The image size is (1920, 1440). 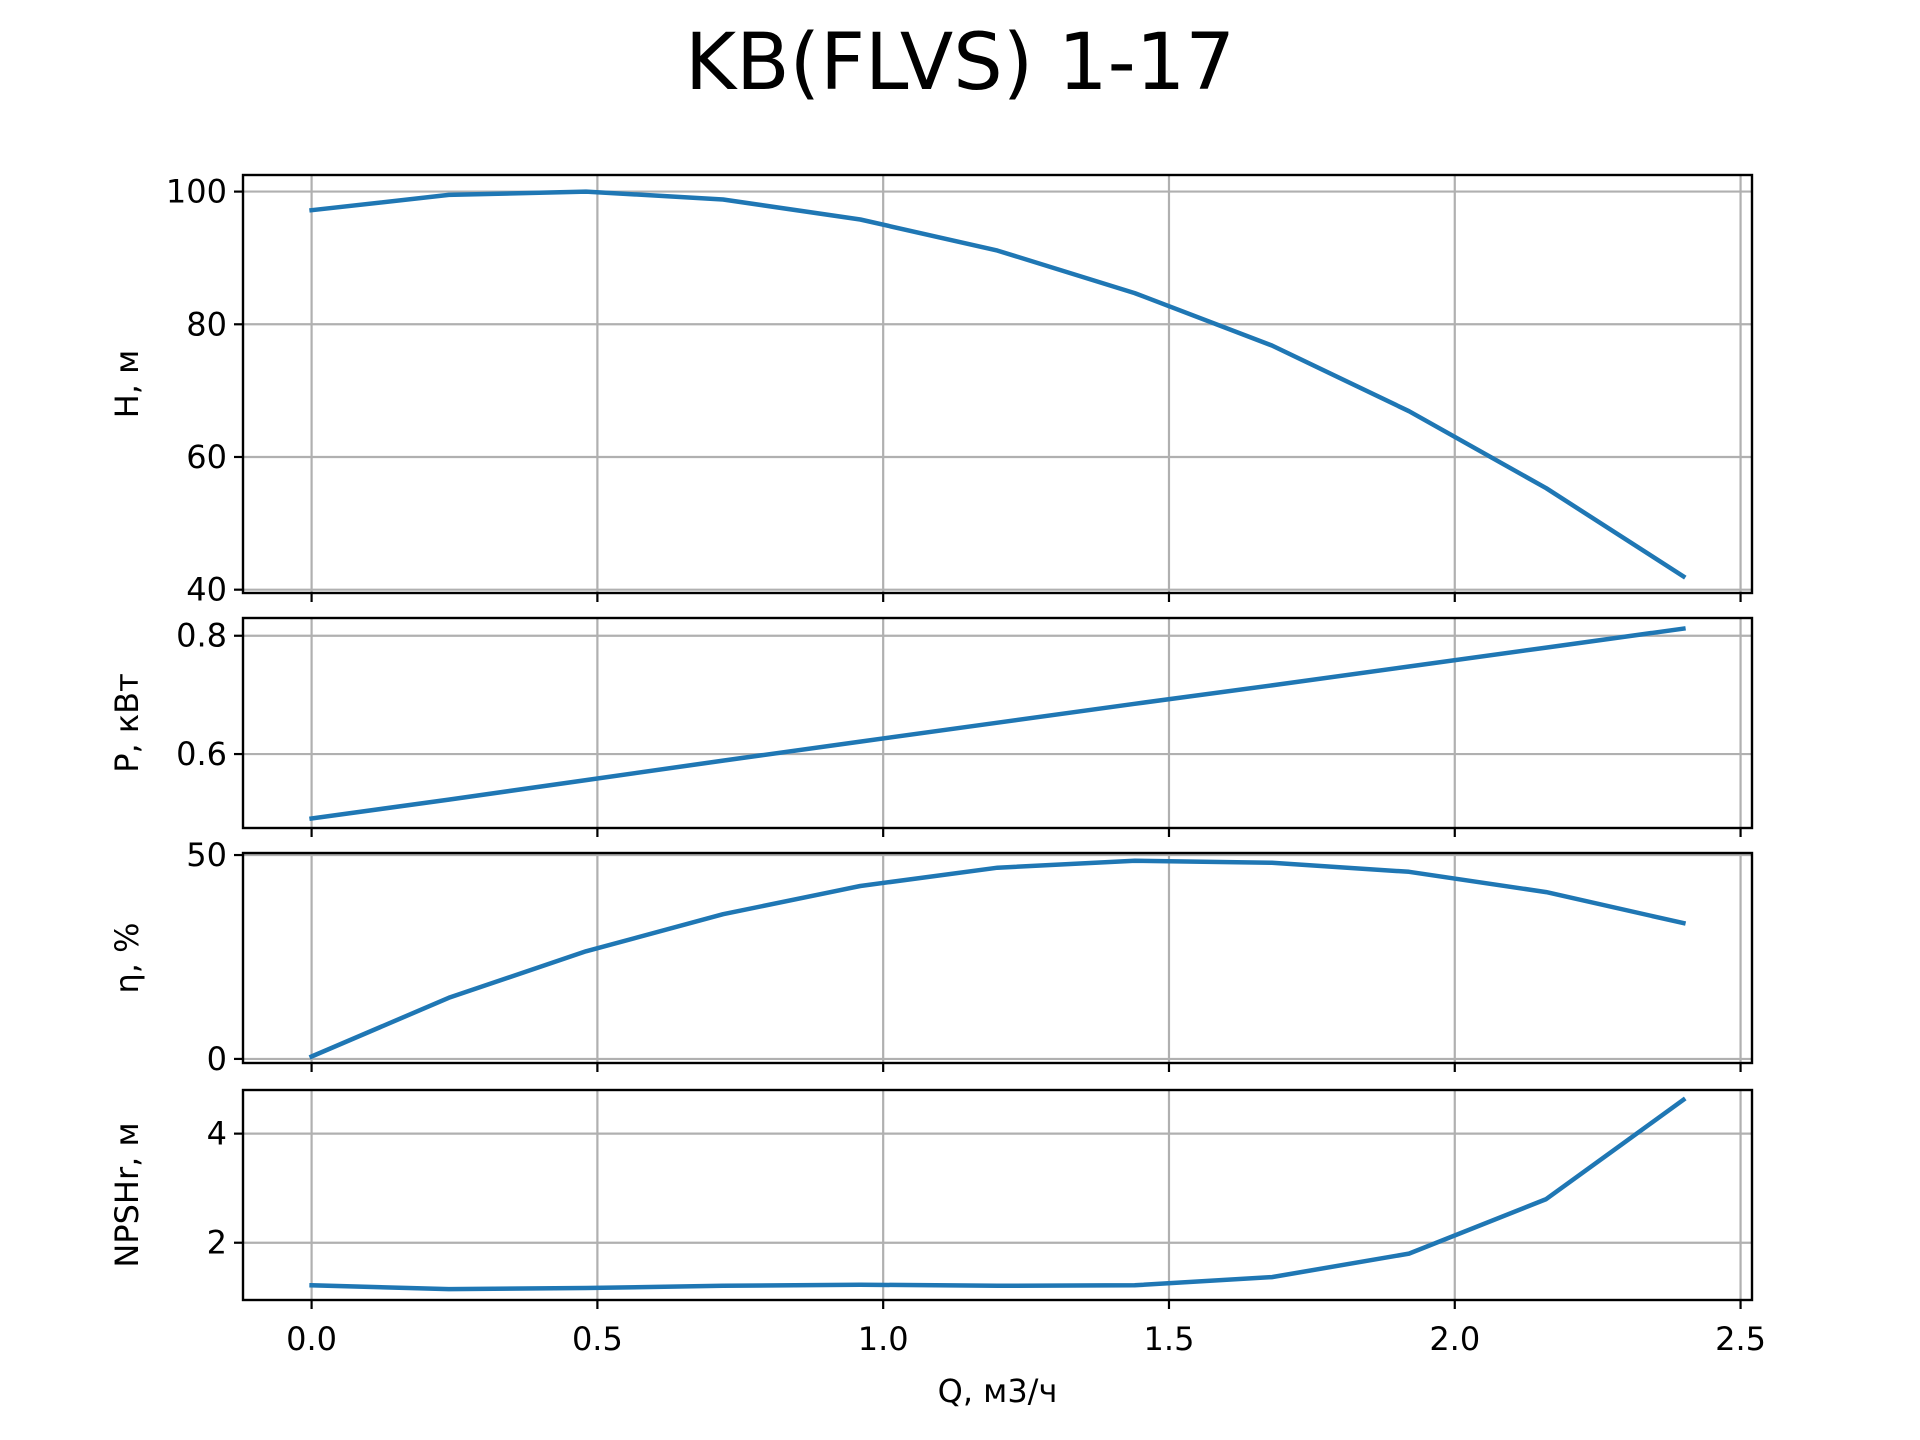 I want to click on y-axis-label: H, м, so click(x=127, y=384).